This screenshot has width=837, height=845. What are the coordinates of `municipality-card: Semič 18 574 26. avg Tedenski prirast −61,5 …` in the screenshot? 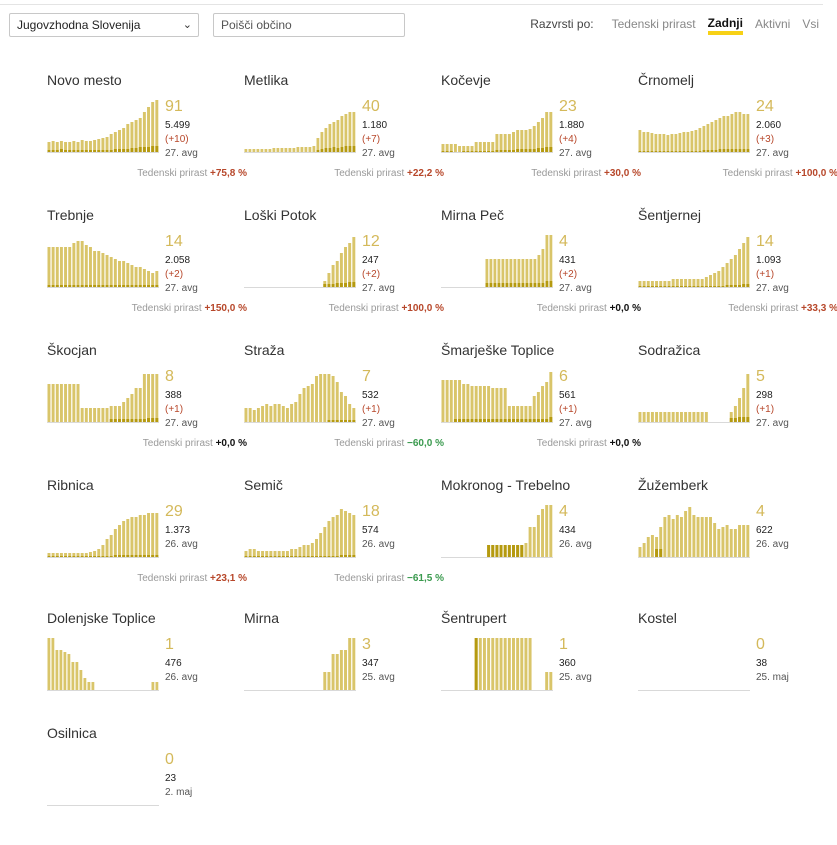 It's located at (344, 537).